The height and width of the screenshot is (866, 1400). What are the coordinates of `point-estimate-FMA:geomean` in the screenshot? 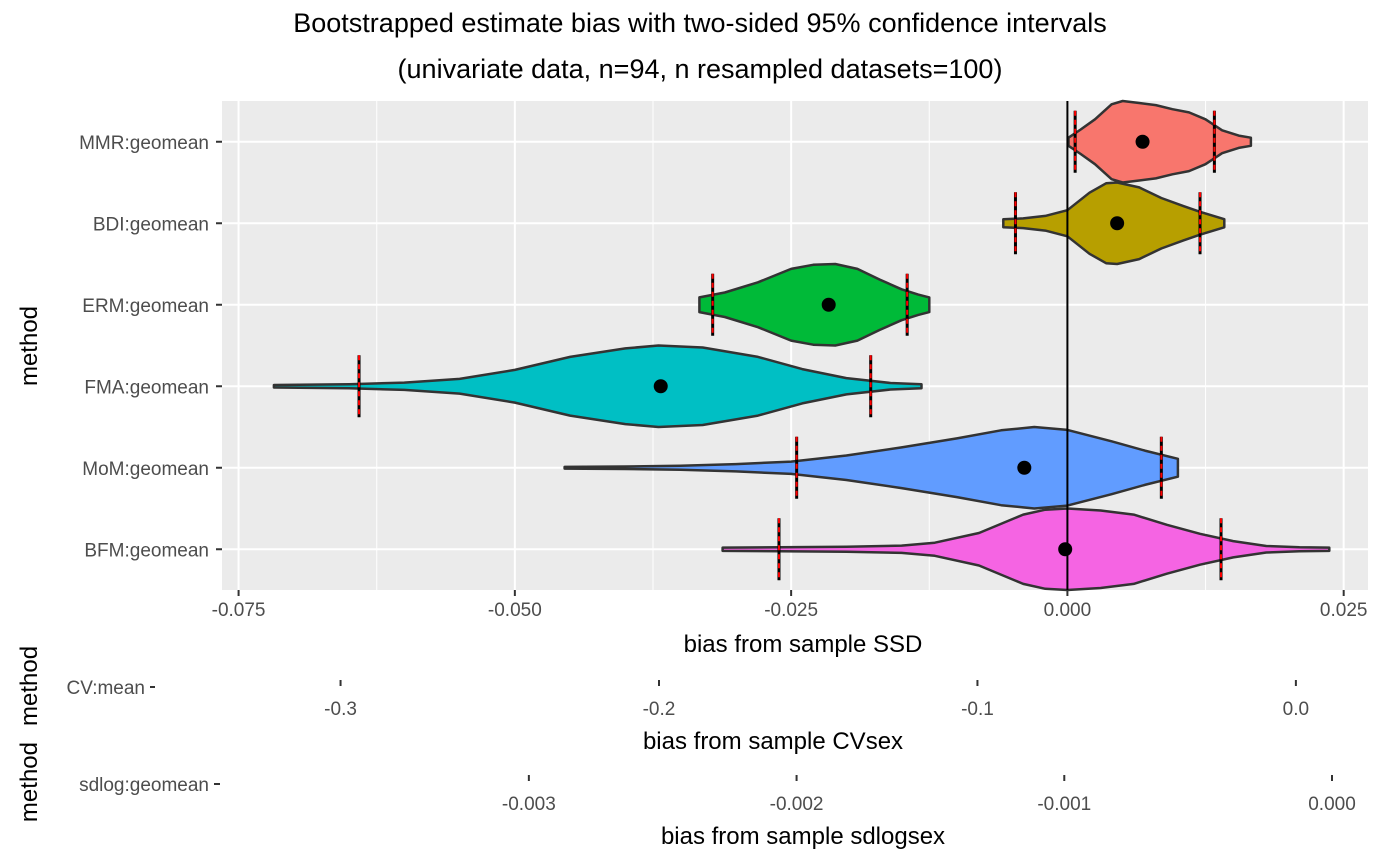 It's located at (660, 386).